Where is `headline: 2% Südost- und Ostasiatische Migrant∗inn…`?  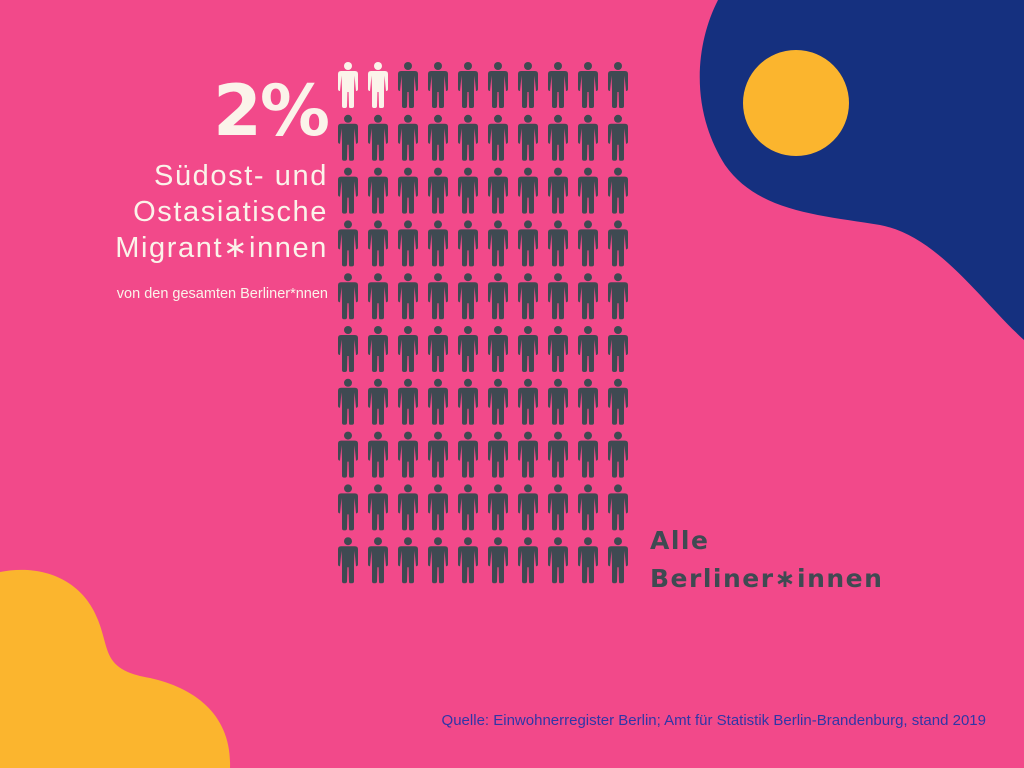 headline: 2% Südost- und Ostasiatische Migrant∗inn… is located at coordinates (195, 168).